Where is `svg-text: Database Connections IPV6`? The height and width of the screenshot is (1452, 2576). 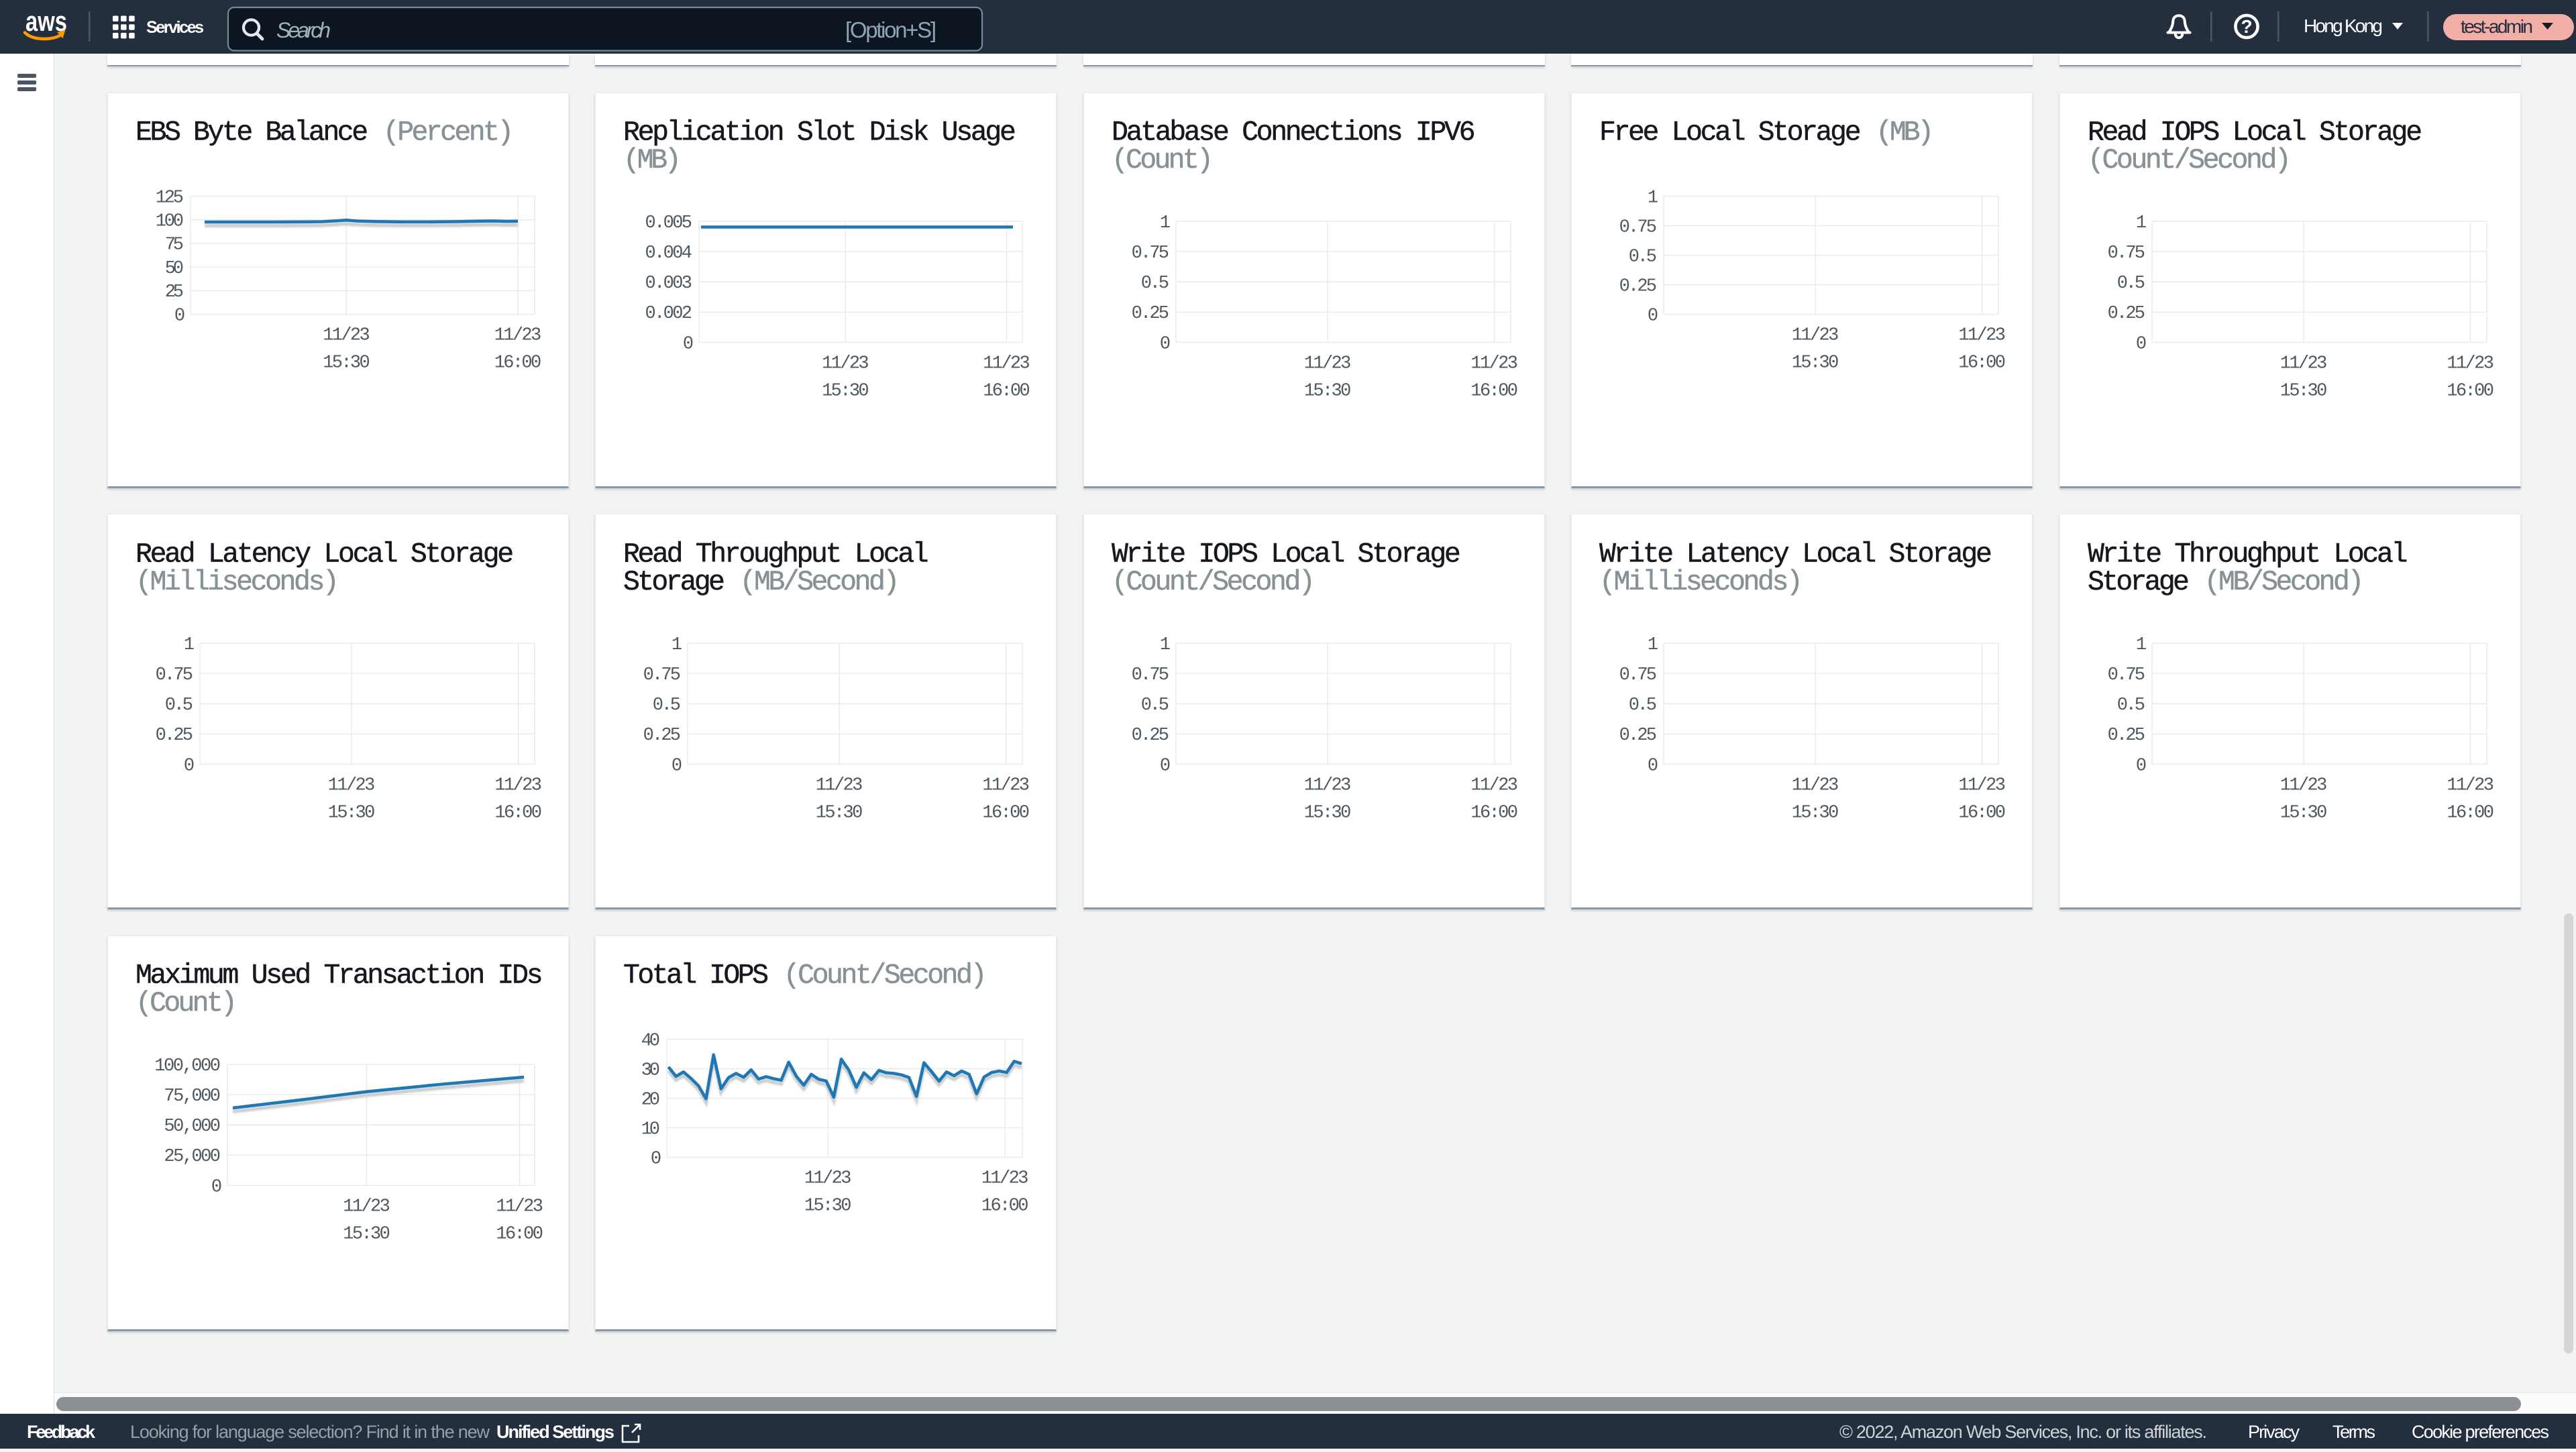 svg-text: Database Connections IPV6 is located at coordinates (1294, 133).